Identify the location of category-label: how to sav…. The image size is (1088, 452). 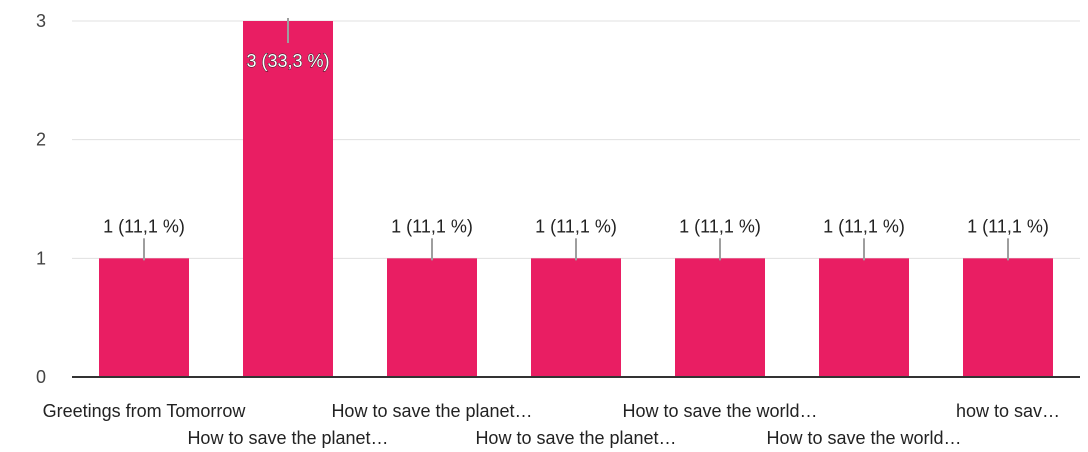
(1008, 411).